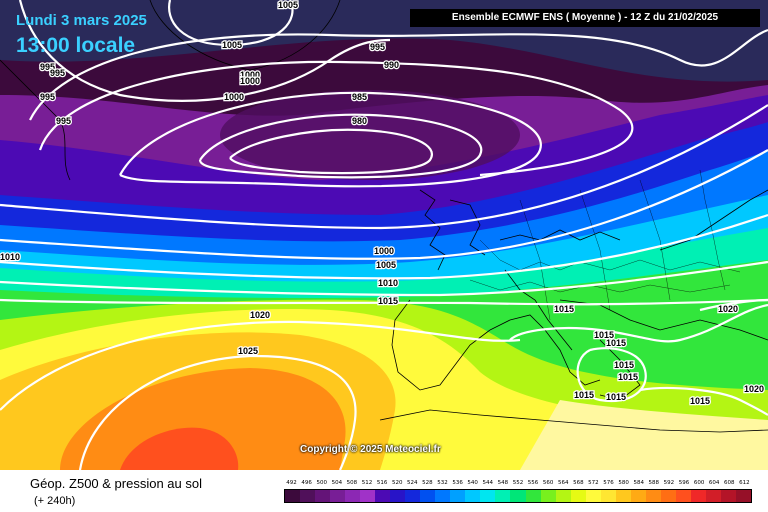  What do you see at coordinates (488, 483) in the screenshot?
I see `legend-level-label: 544` at bounding box center [488, 483].